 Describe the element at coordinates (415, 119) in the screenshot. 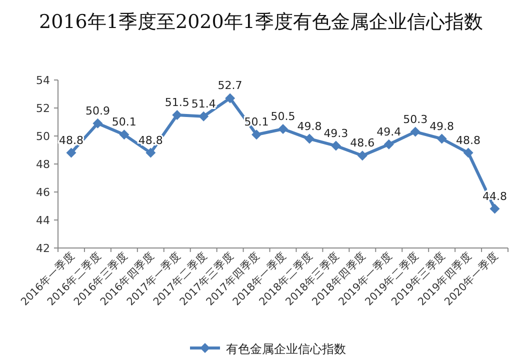

I see `data-label: 50.3` at that location.